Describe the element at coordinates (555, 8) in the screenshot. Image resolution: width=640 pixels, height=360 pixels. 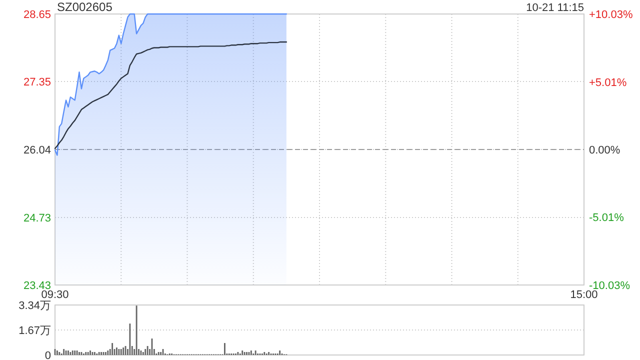
I see `annotation: 10-21 11:15` at that location.